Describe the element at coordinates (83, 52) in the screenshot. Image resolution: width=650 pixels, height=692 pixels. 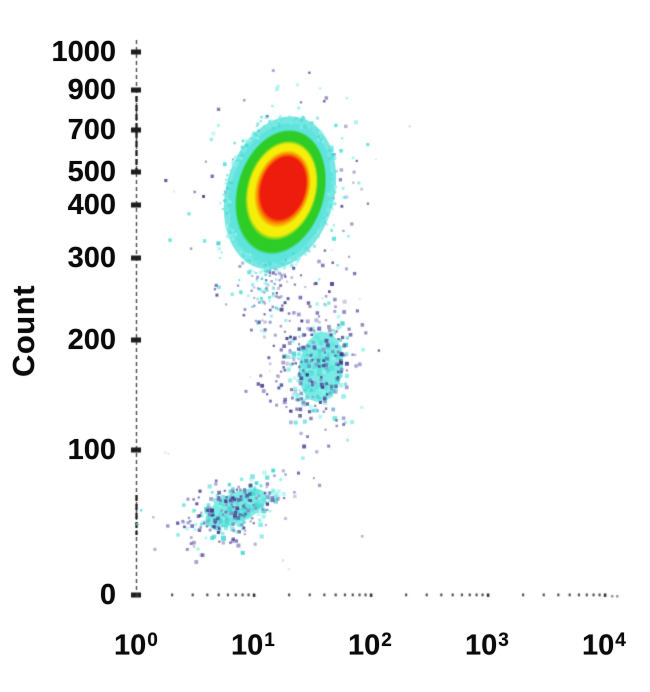
I see `y-tick-label: 1000` at that location.